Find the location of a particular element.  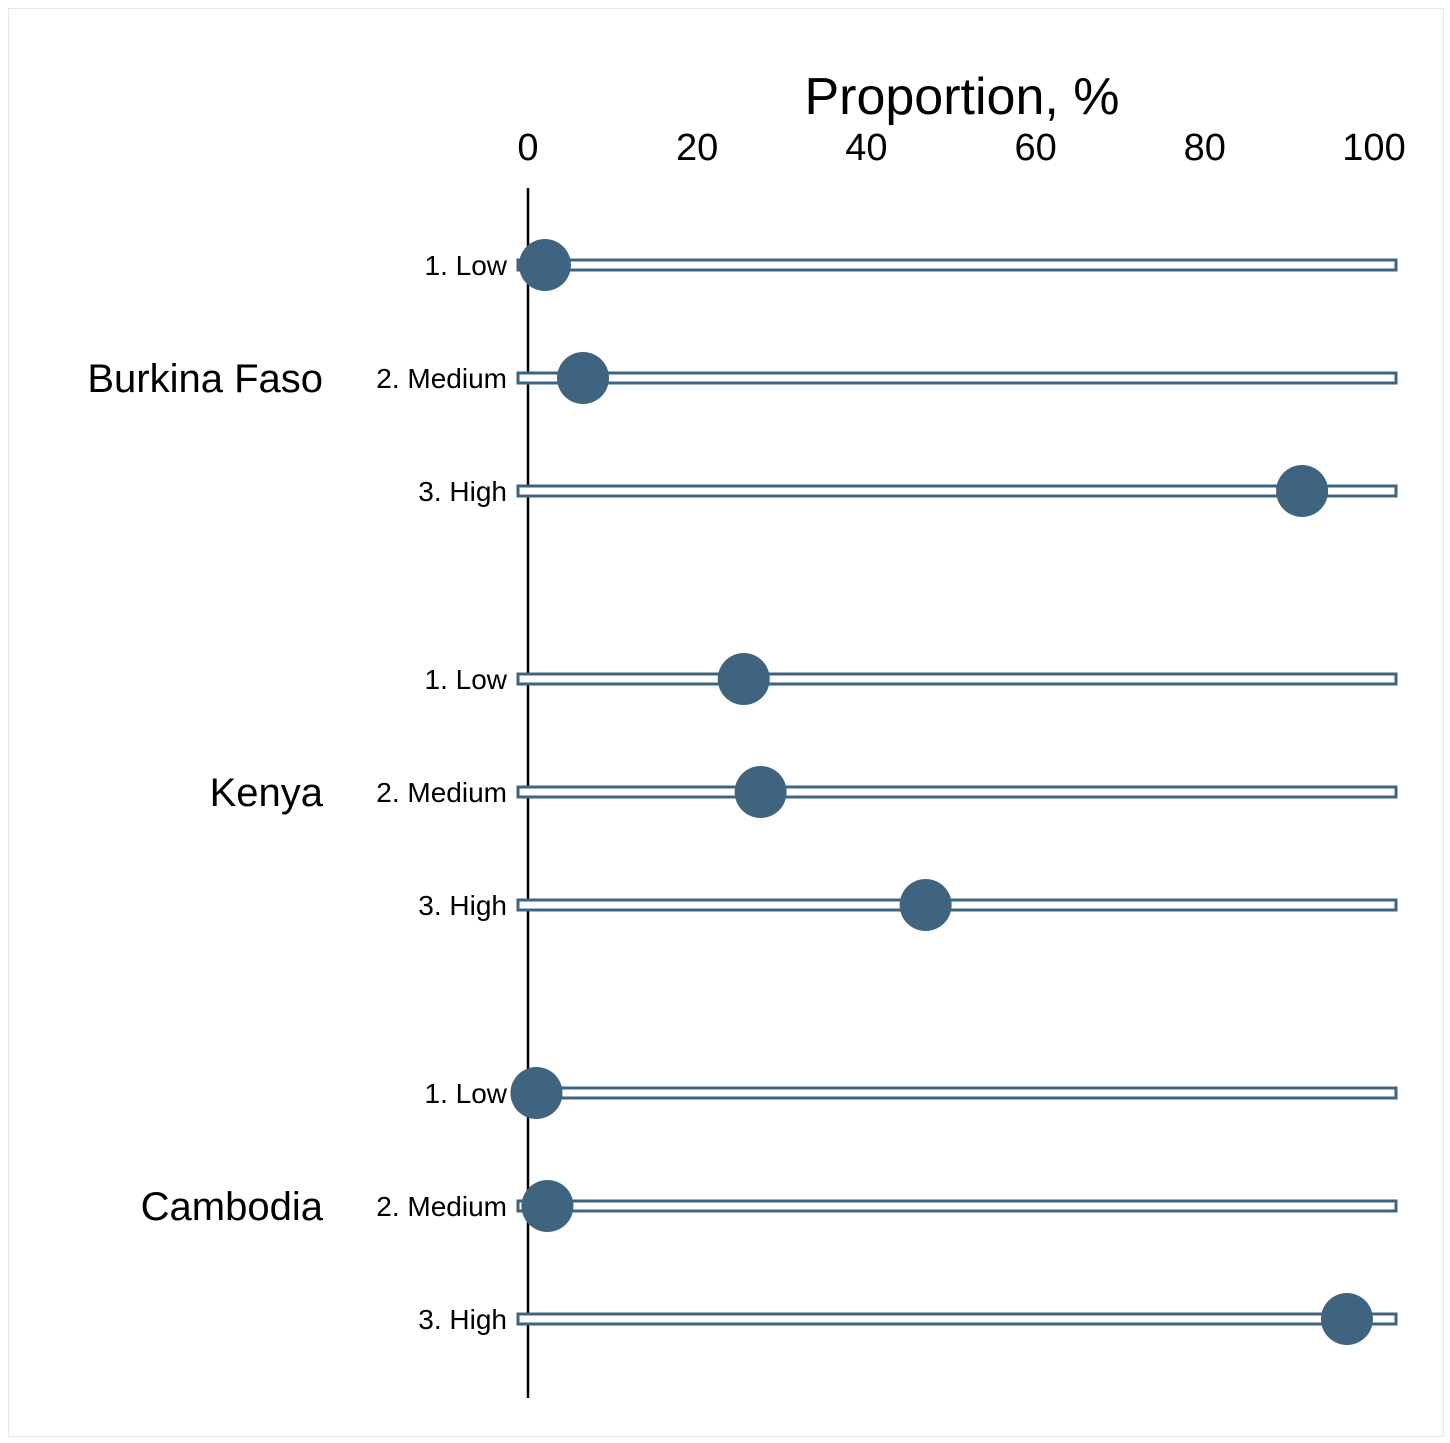

x-tick-label: 60 is located at coordinates (1035, 148).